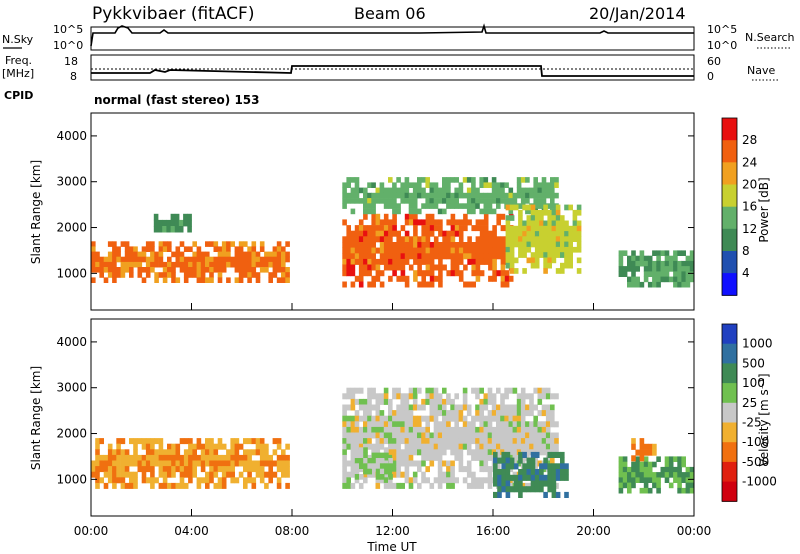  What do you see at coordinates (36, 212) in the screenshot?
I see `power-ylabel: Slant Range [km]` at bounding box center [36, 212].